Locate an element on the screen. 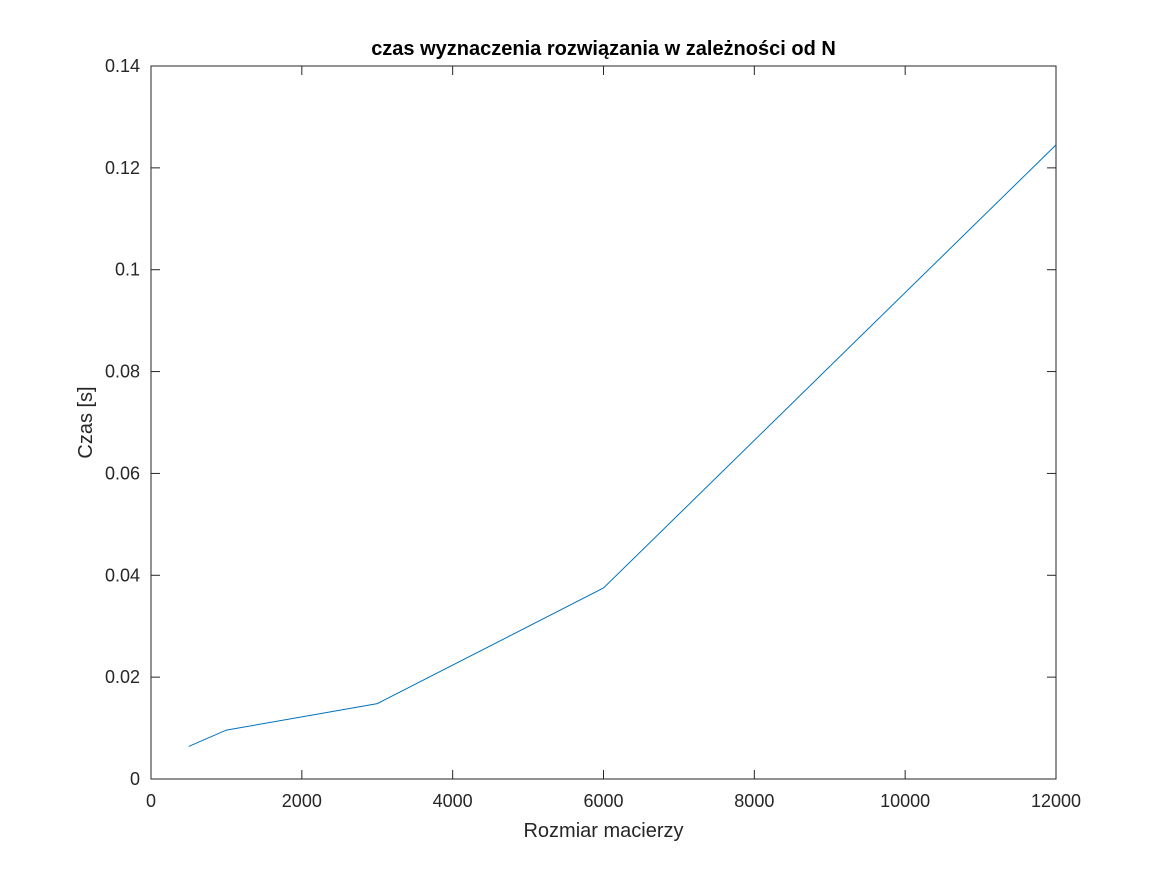  y-tick-label: 0.14 is located at coordinates (122, 66).